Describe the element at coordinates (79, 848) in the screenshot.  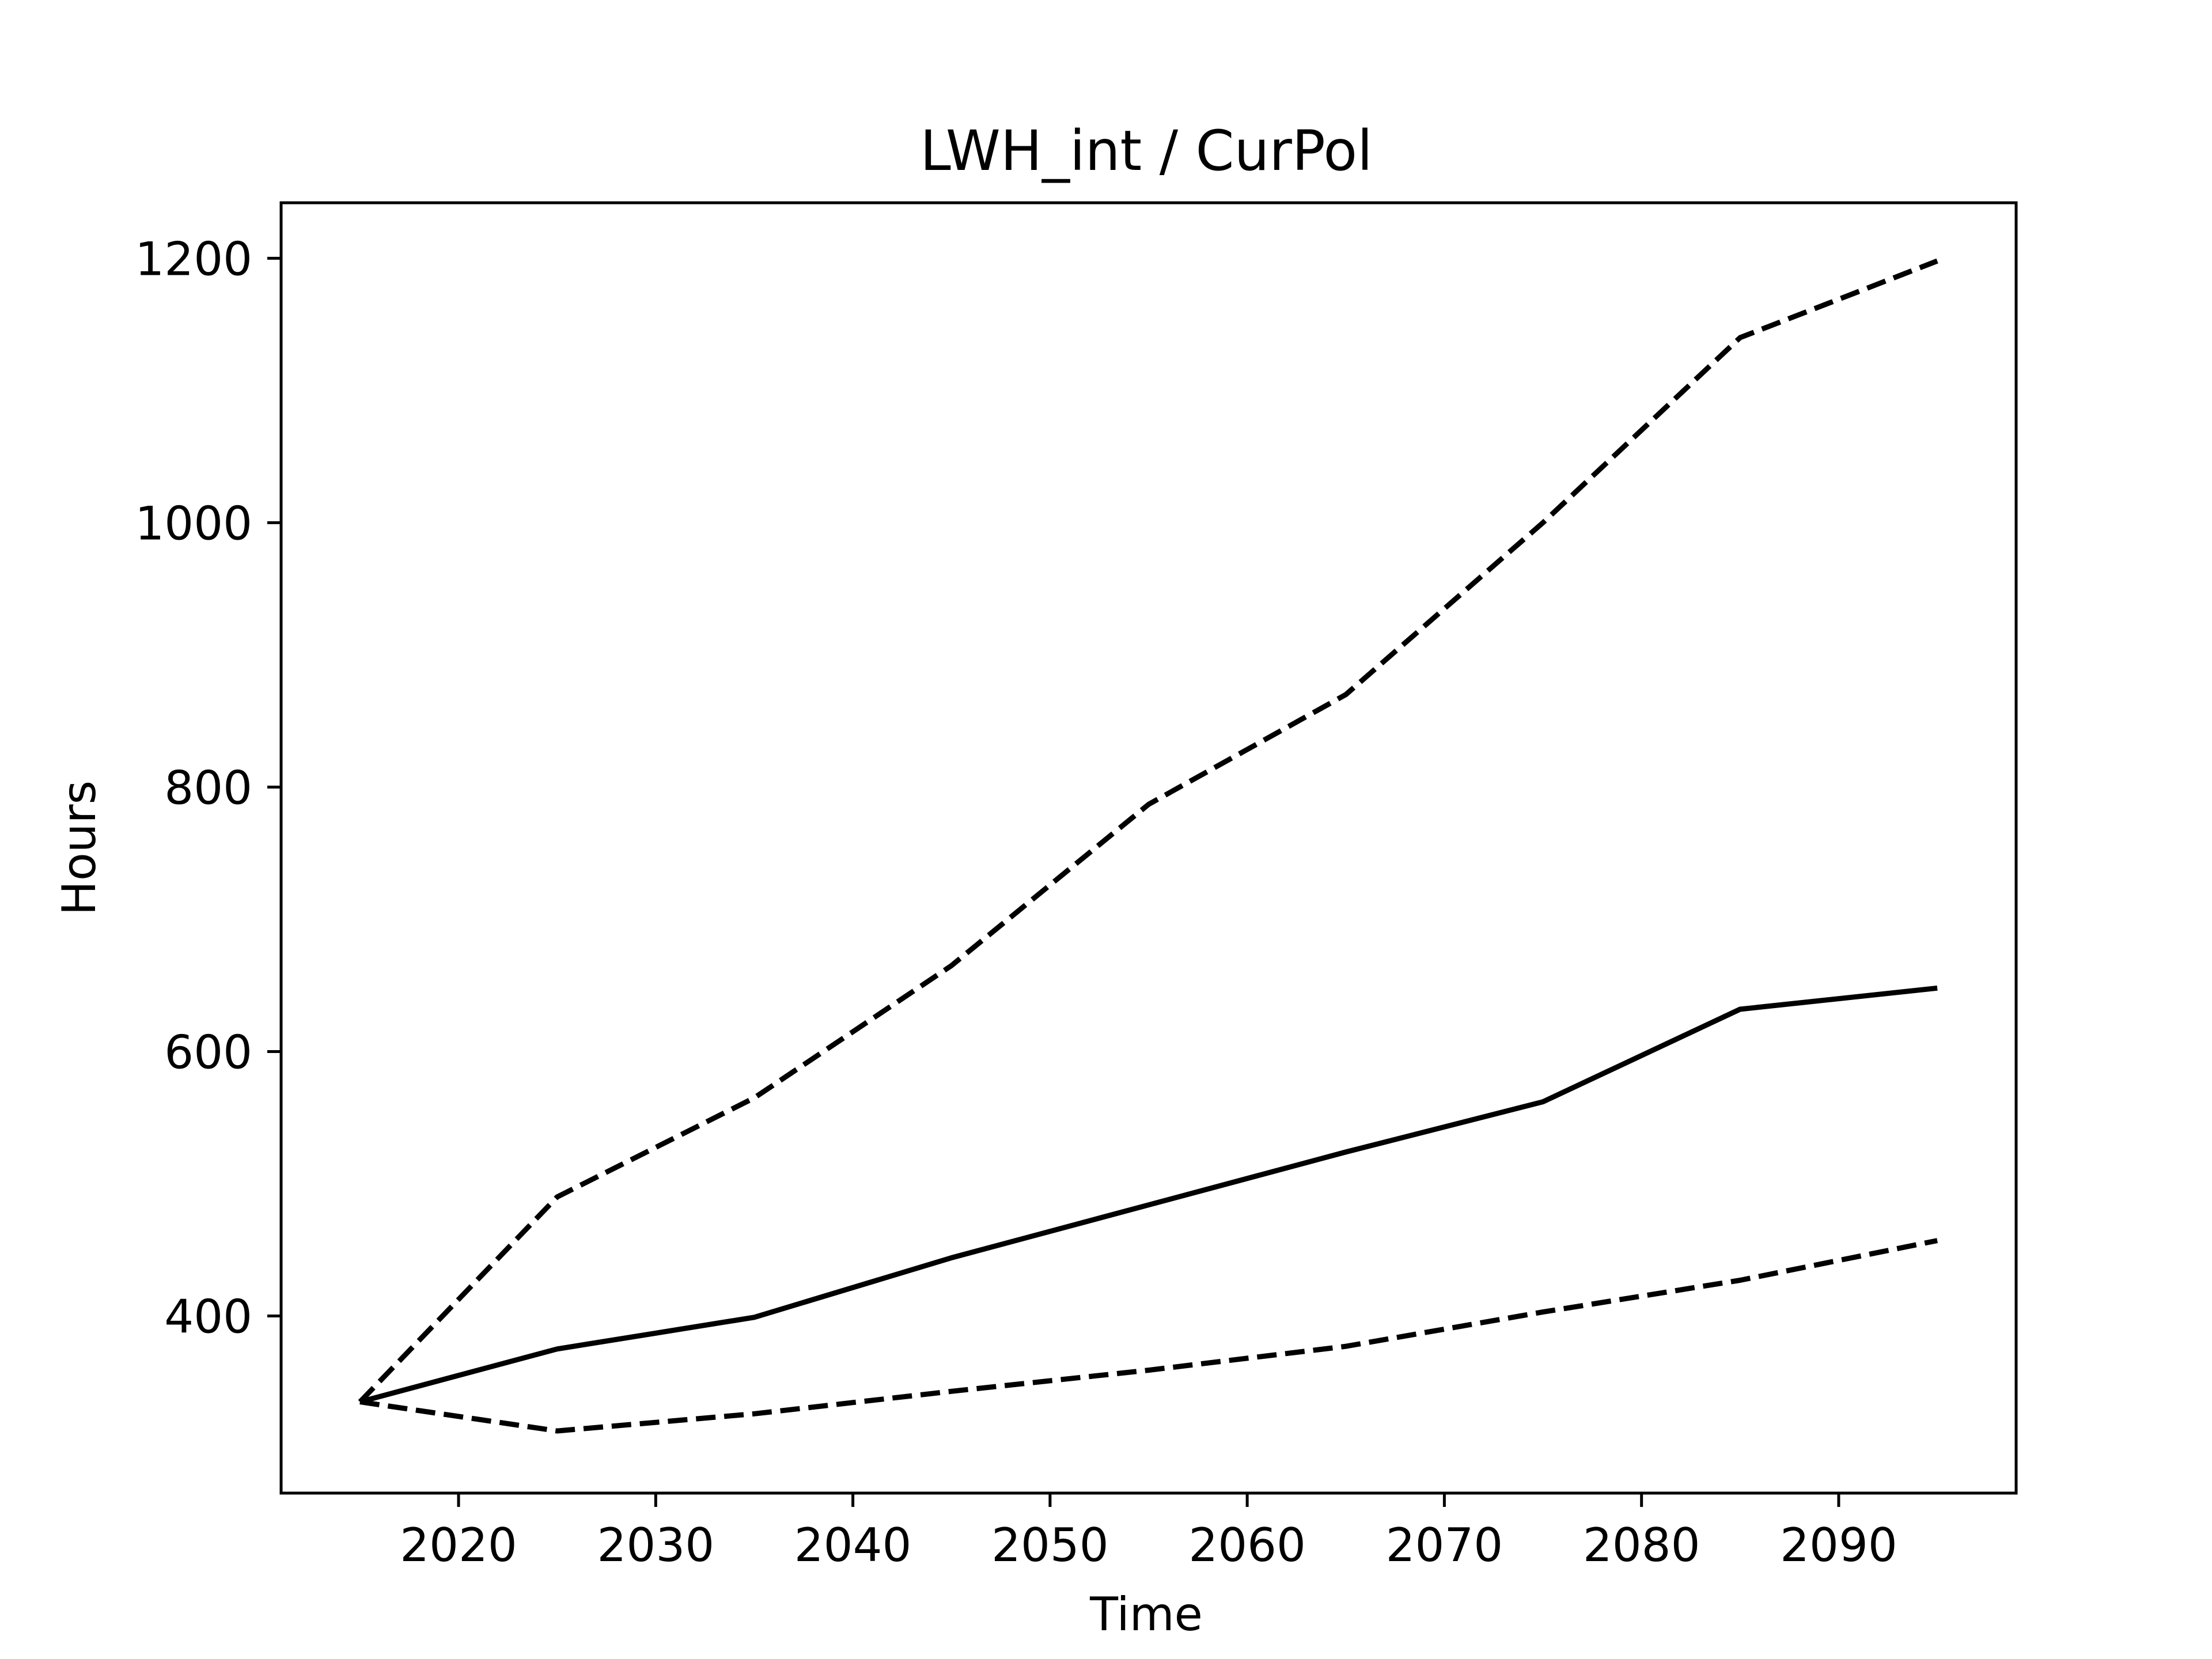
I see `y-axis-label: Hours` at that location.